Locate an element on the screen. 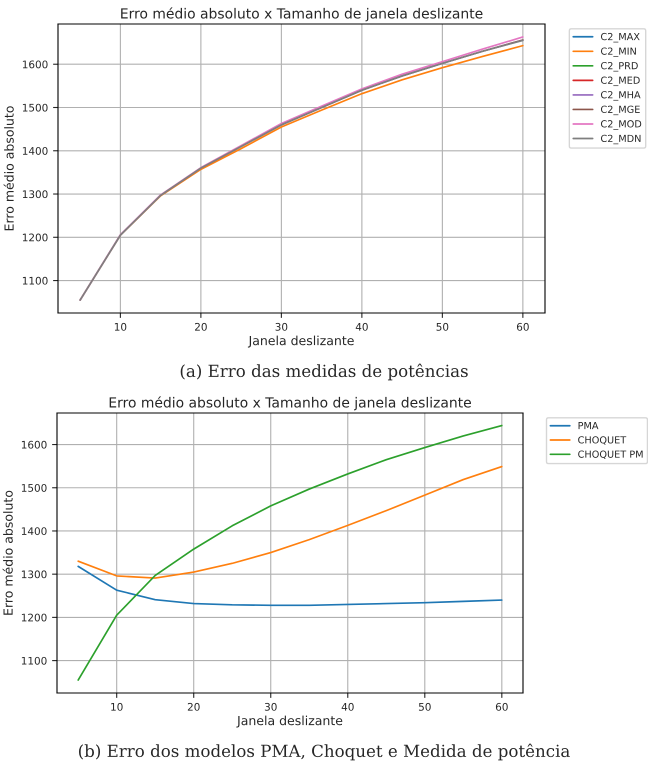 The width and height of the screenshot is (648, 769). legend-label: C2_MED is located at coordinates (620, 81).